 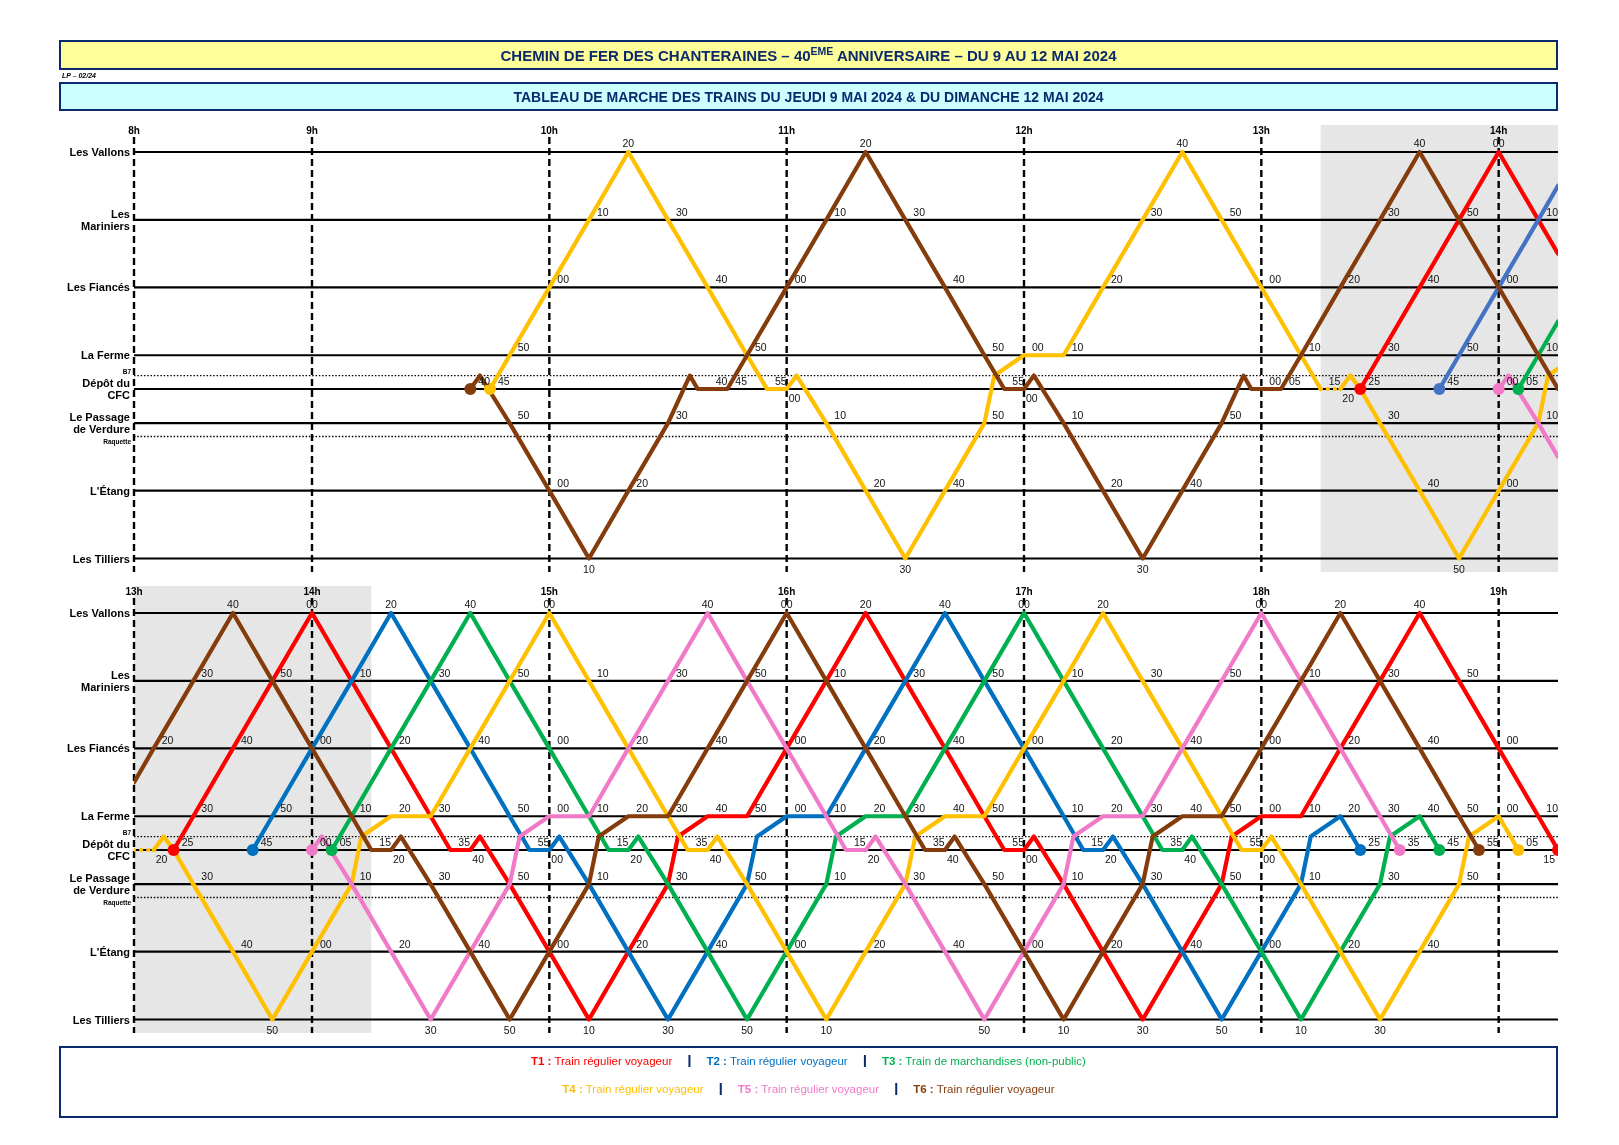 I want to click on ref-line-label: Les Vallons, so click(x=99, y=152).